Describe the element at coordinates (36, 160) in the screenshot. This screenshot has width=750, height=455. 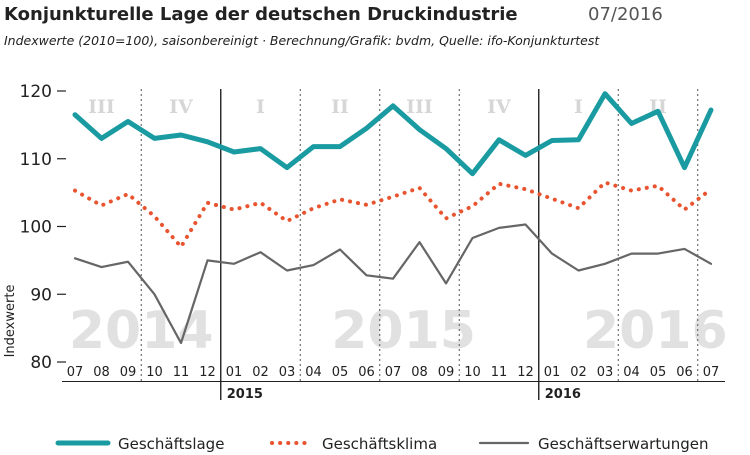
I see `y-tick-label: 110` at that location.